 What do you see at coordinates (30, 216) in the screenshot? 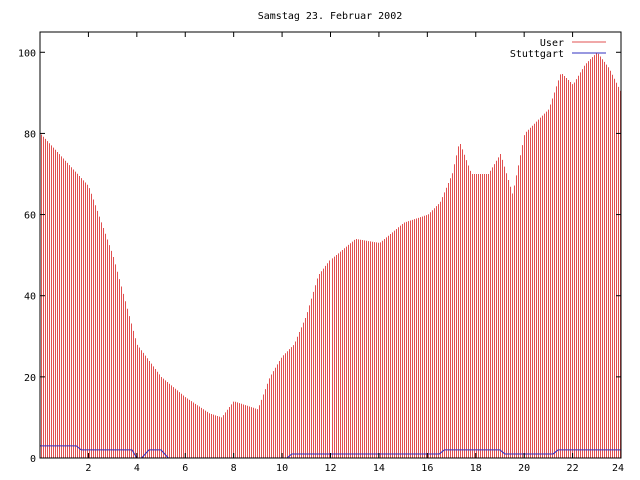
I see `y-tick-label: 60` at bounding box center [30, 216].